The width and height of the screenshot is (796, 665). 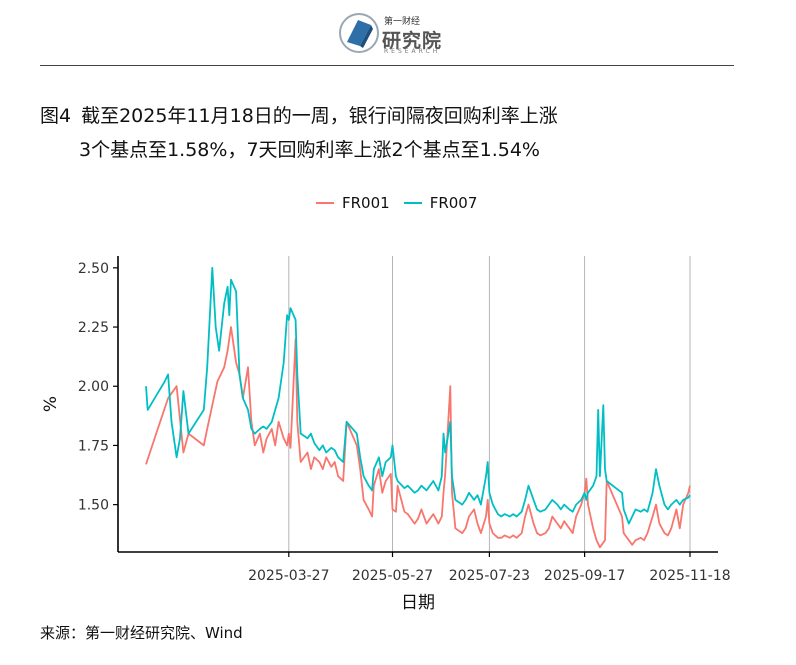 What do you see at coordinates (366, 203) in the screenshot?
I see `legend-label-fr001: FR001` at bounding box center [366, 203].